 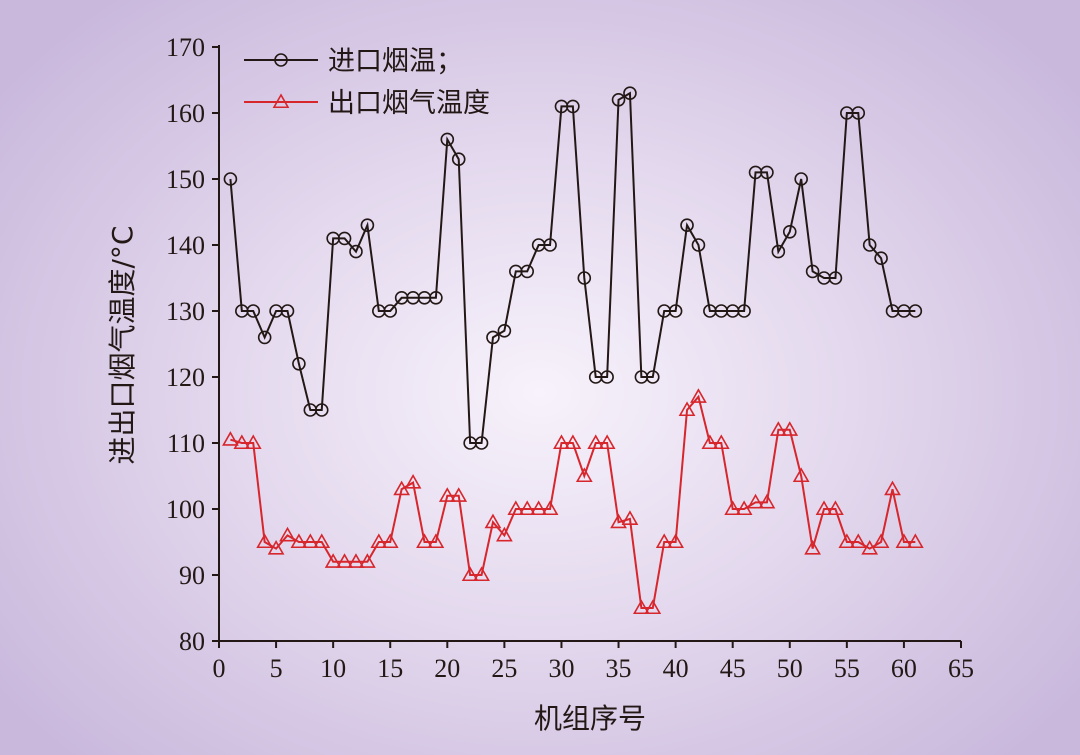 I want to click on x-tick-label: 5, so click(x=276, y=668).